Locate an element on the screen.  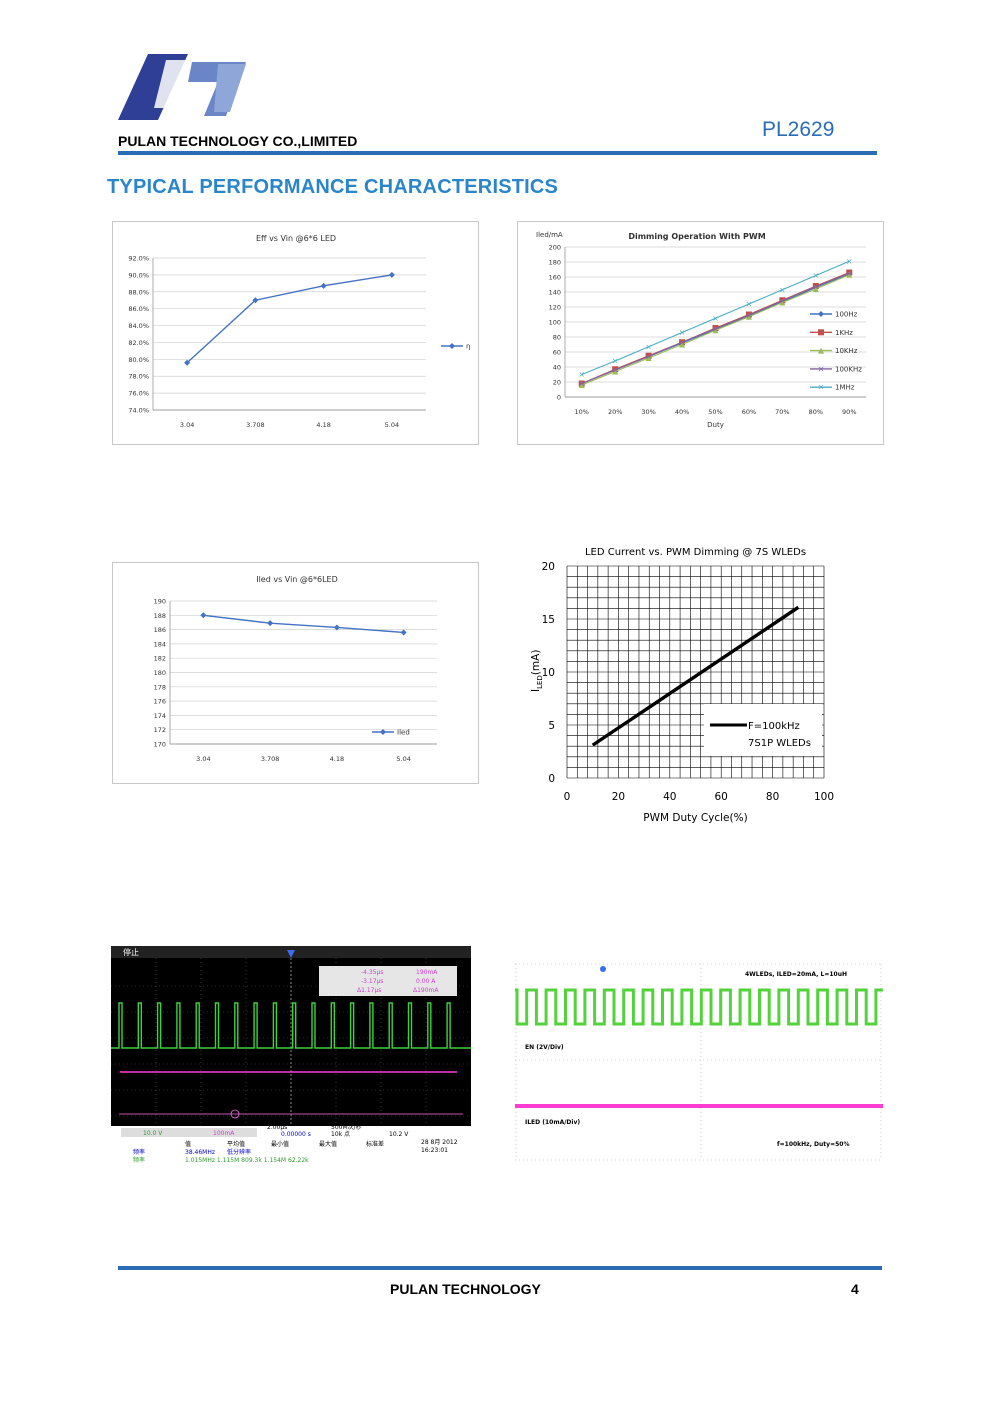
scope1-row1-val: 38.46MHz is located at coordinates (200, 1152).